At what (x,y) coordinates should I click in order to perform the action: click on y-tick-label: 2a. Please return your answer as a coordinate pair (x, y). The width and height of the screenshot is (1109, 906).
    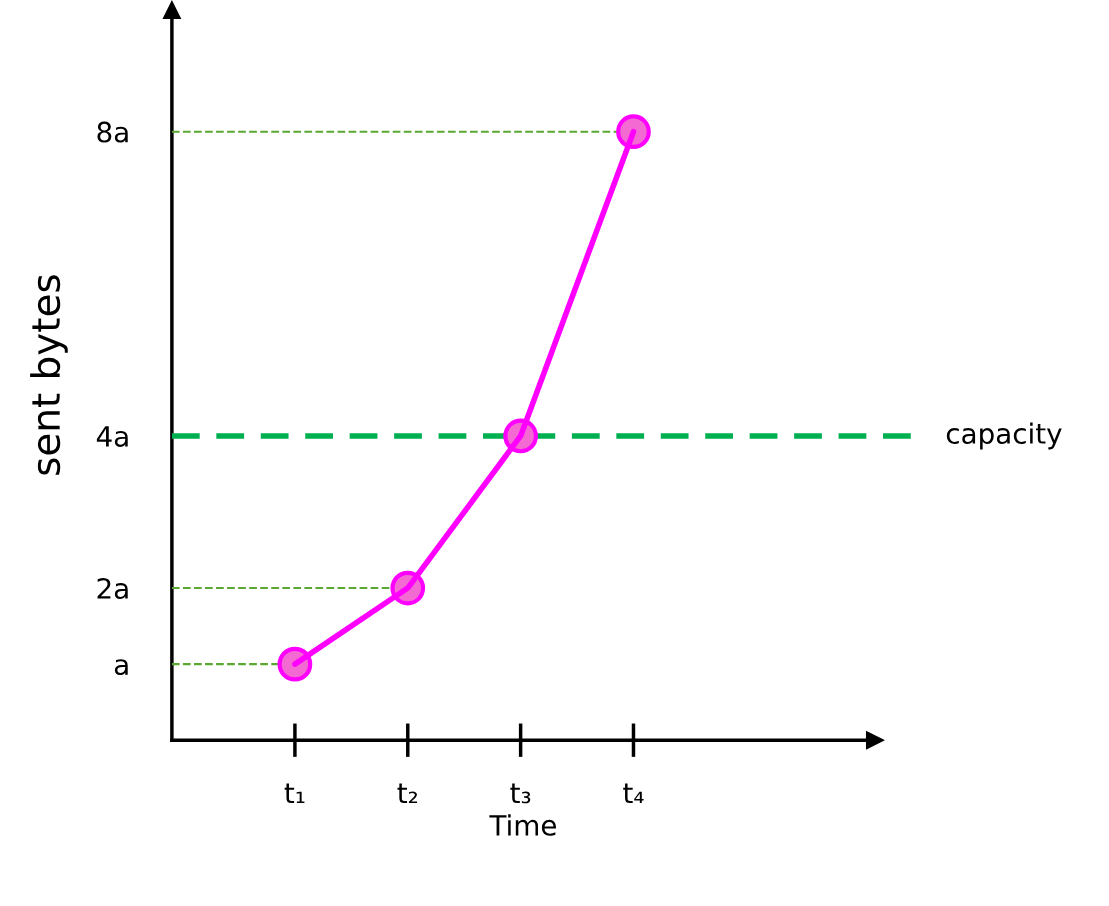
    Looking at the image, I should click on (112, 589).